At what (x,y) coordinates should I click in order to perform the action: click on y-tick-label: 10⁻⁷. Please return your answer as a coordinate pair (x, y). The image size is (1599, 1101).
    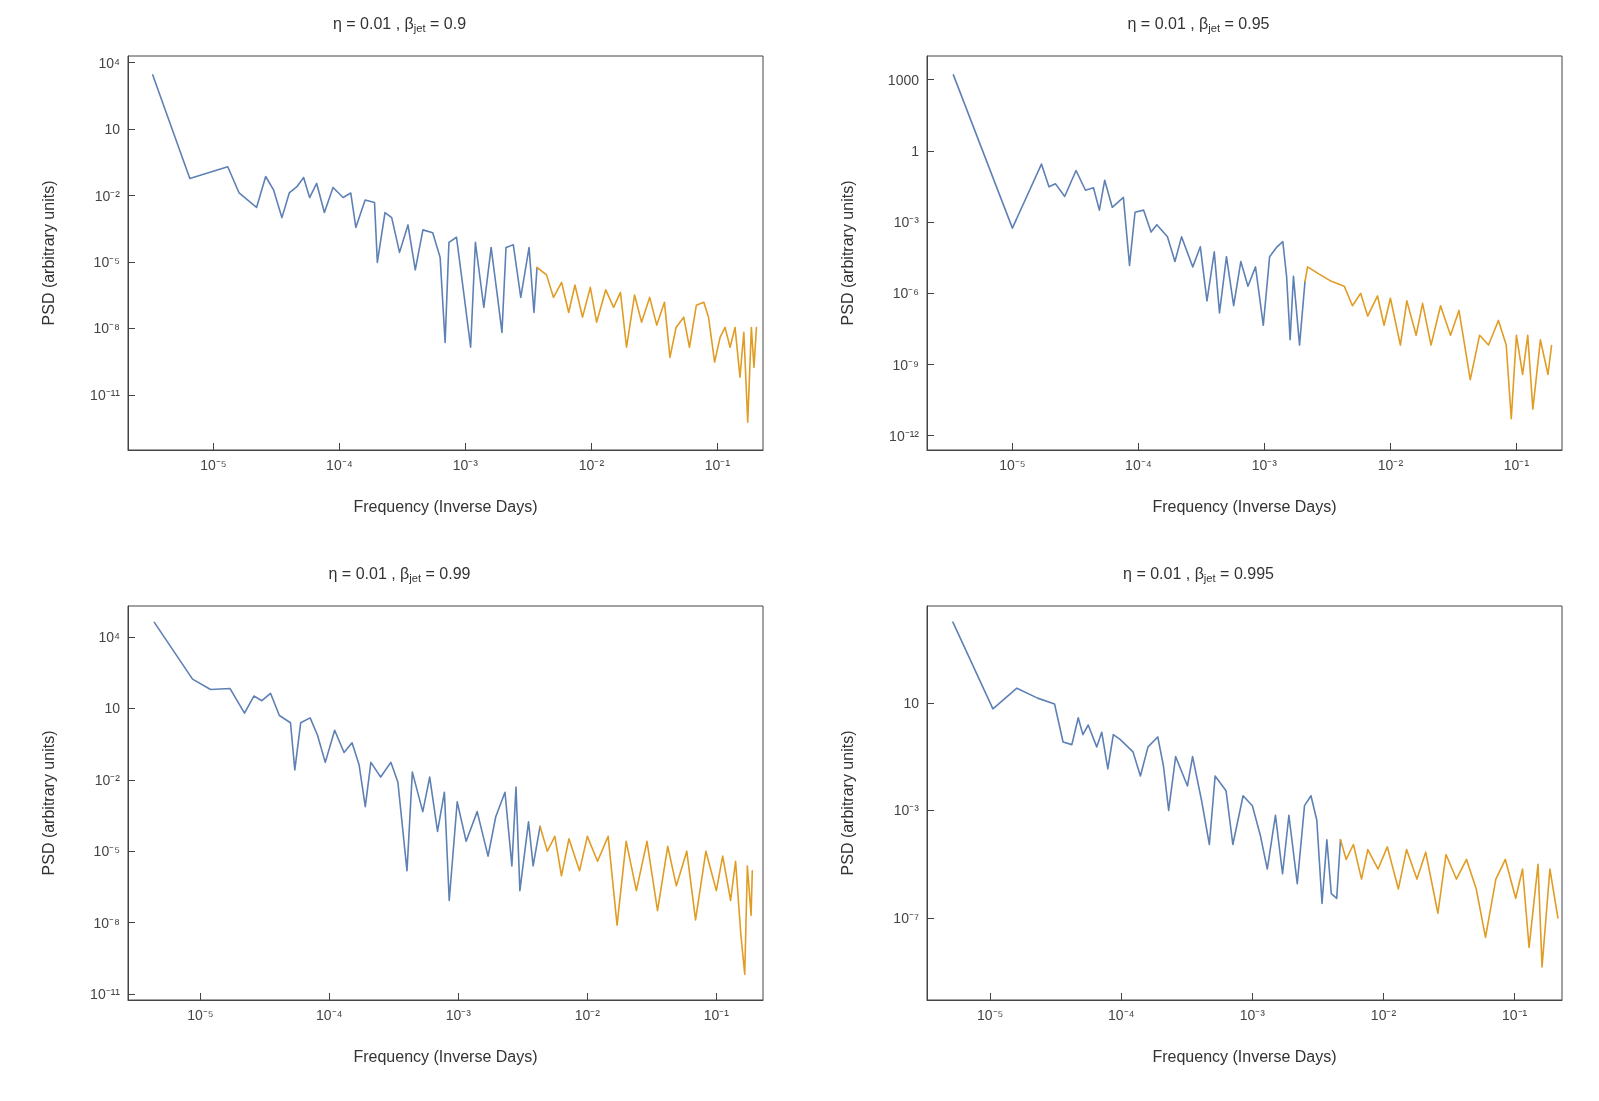
    Looking at the image, I should click on (906, 917).